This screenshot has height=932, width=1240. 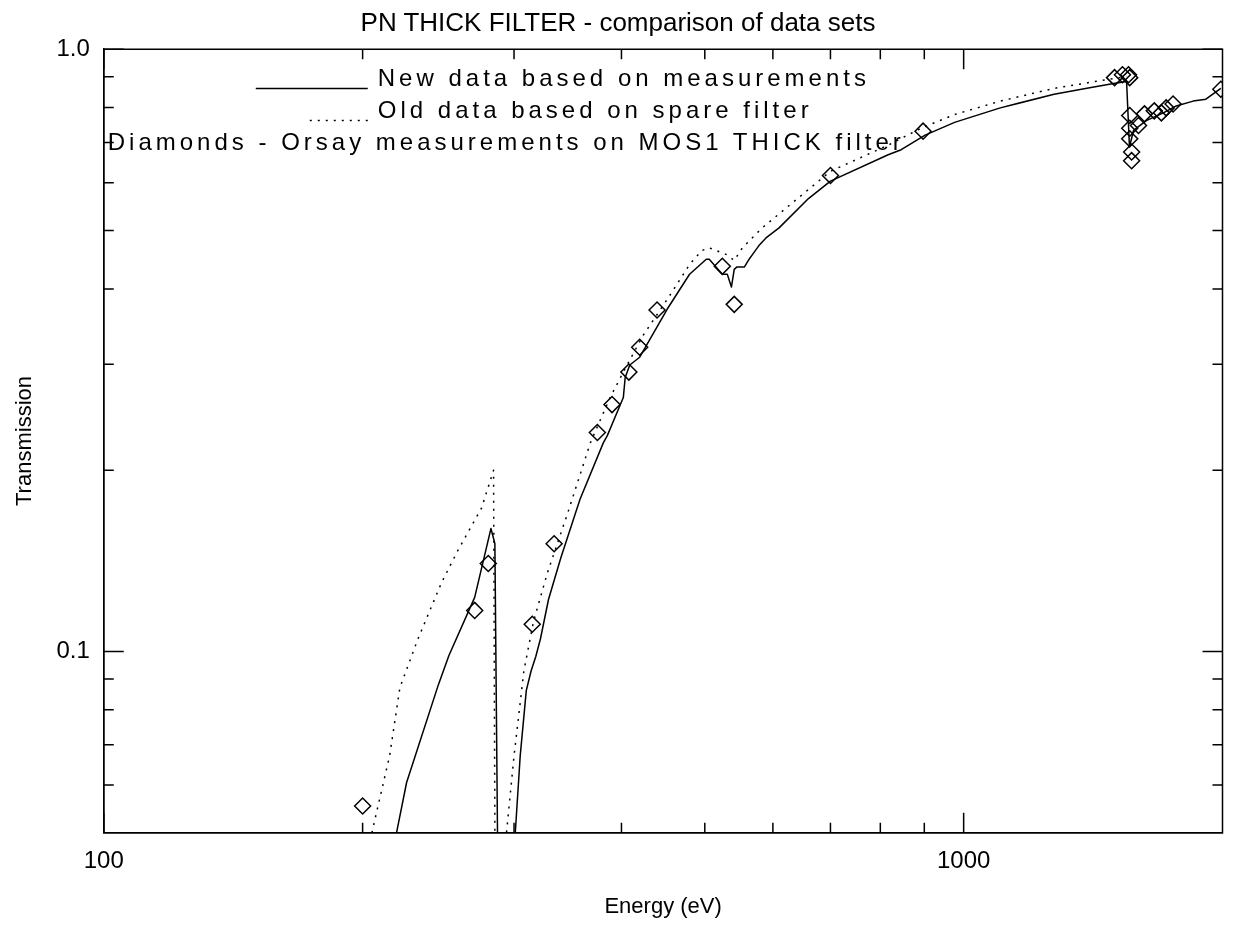 What do you see at coordinates (623, 77) in the screenshot?
I see `legend-label: New data based on measurements` at bounding box center [623, 77].